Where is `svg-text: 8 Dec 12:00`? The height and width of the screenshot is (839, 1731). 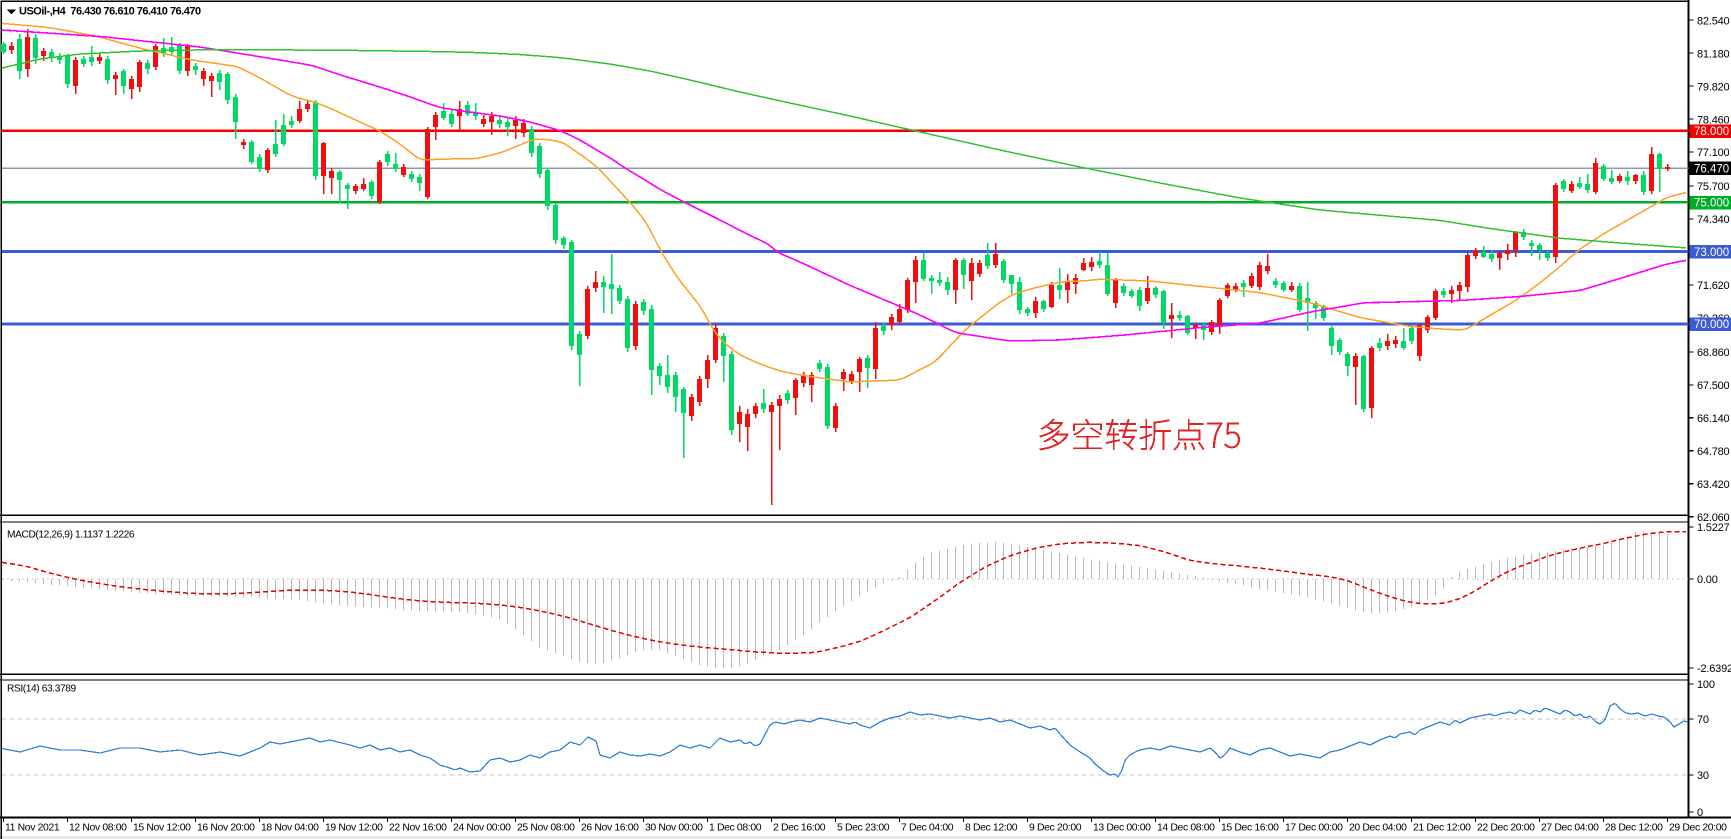
svg-text: 8 Dec 12:00 is located at coordinates (991, 828).